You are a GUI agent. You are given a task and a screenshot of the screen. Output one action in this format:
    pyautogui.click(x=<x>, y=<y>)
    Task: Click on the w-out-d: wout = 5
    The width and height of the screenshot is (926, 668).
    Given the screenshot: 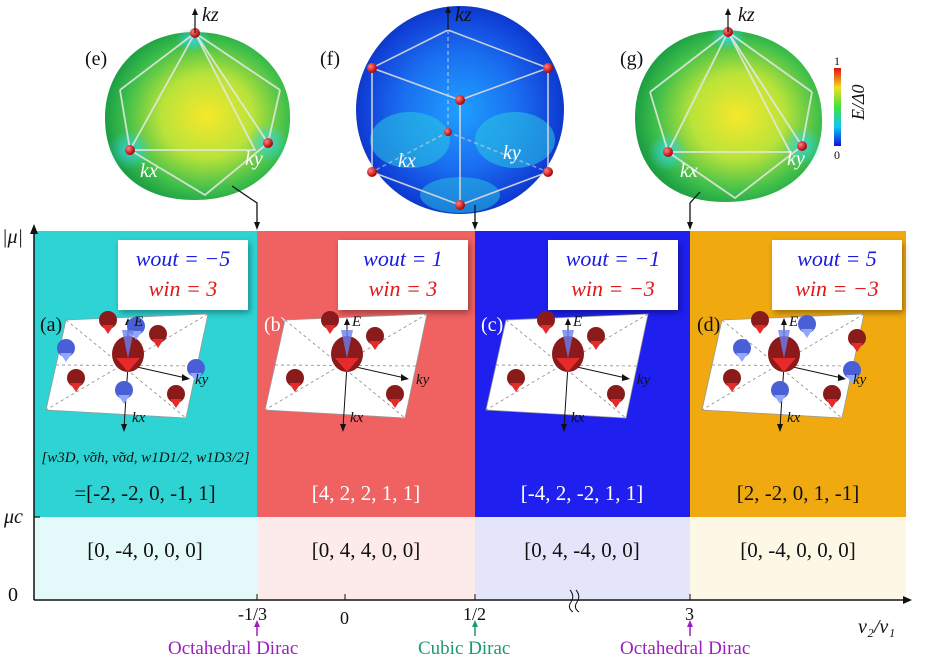 What is the action you would take?
    pyautogui.click(x=837, y=258)
    